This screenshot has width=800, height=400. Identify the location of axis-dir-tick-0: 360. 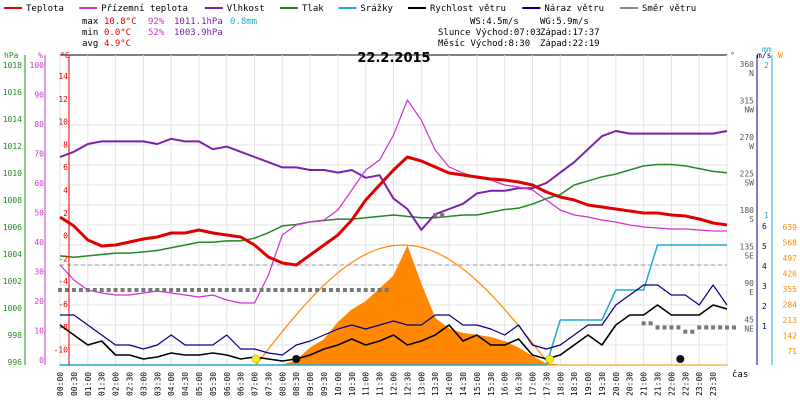
(747, 64).